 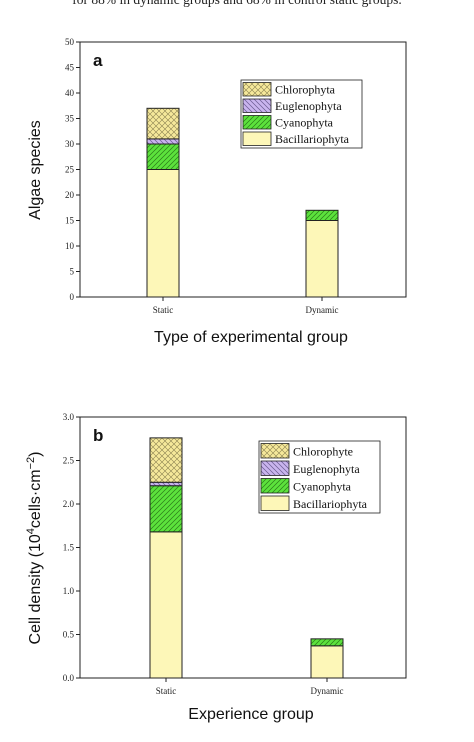 What do you see at coordinates (70, 195) in the screenshot?
I see `y-tick-label: 20` at bounding box center [70, 195].